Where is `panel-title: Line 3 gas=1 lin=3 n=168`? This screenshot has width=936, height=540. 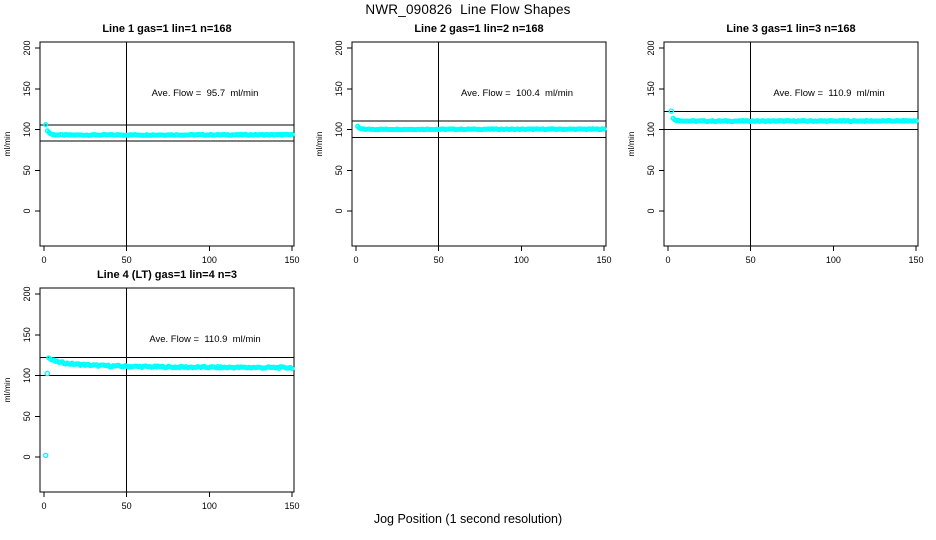 panel-title: Line 3 gas=1 lin=3 n=168 is located at coordinates (791, 29).